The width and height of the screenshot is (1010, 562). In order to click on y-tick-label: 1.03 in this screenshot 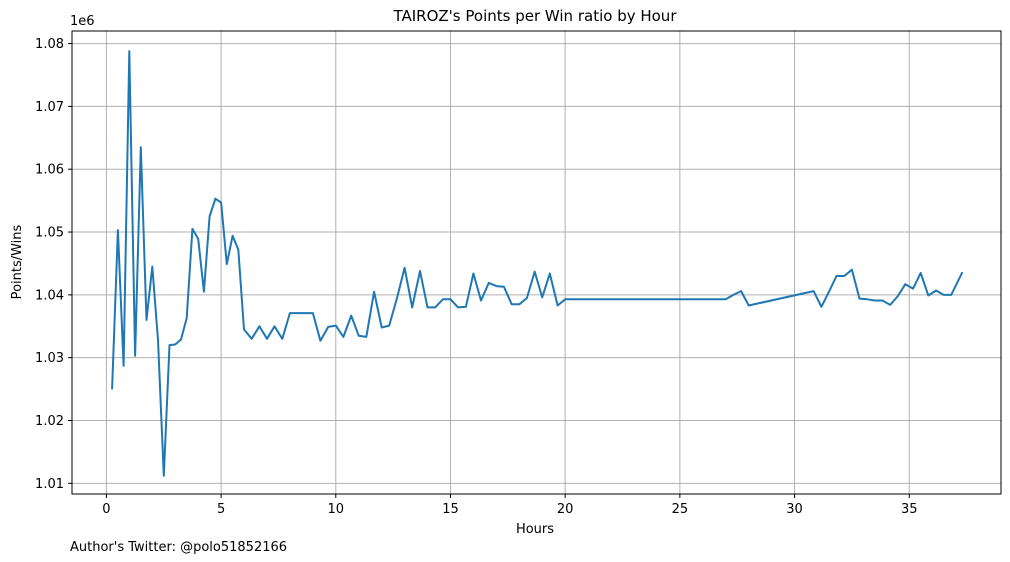, I will do `click(49, 358)`.